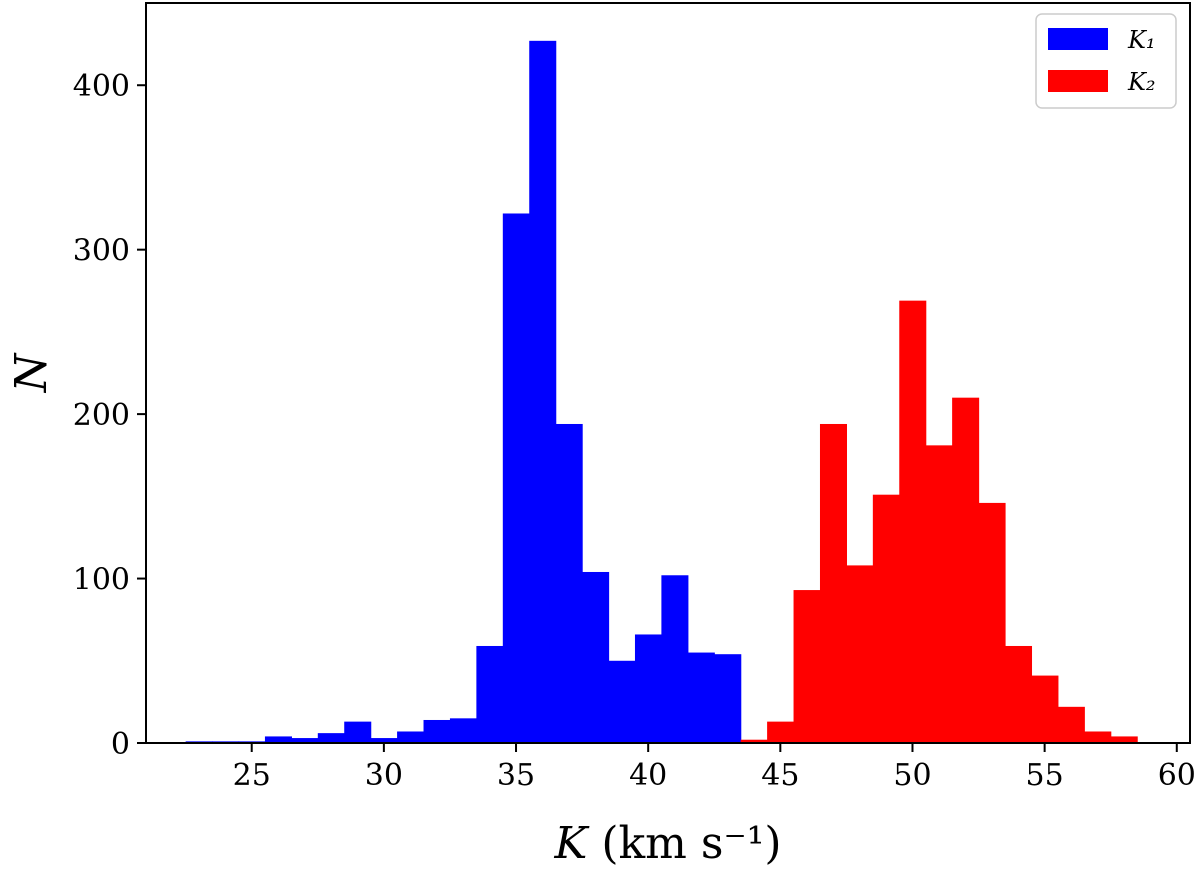 The image size is (1200, 879). Describe the element at coordinates (1106, 61) in the screenshot. I see `legend: K₁ K₂` at that location.